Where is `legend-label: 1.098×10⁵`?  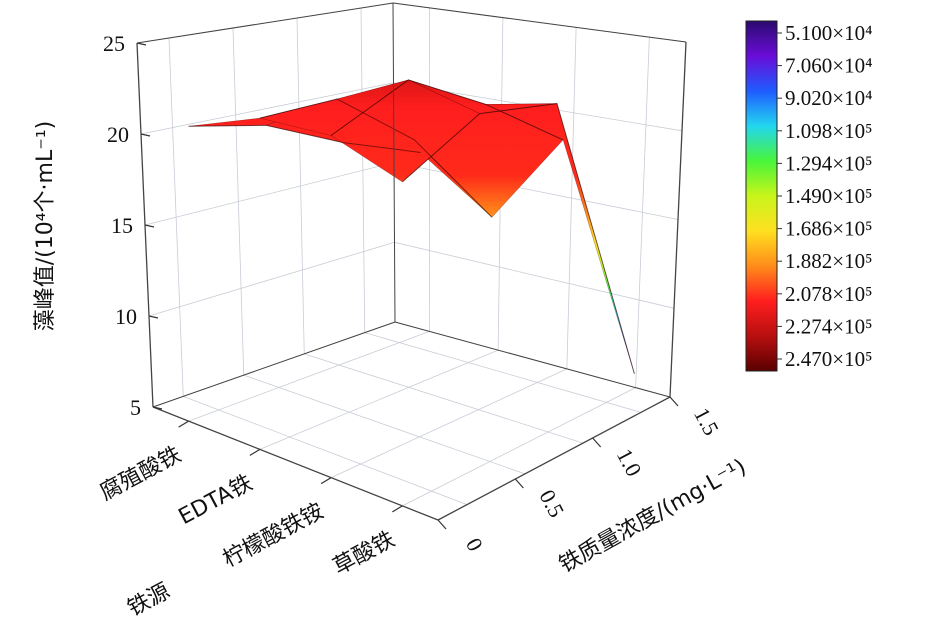 legend-label: 1.098×10⁵ is located at coordinates (828, 131).